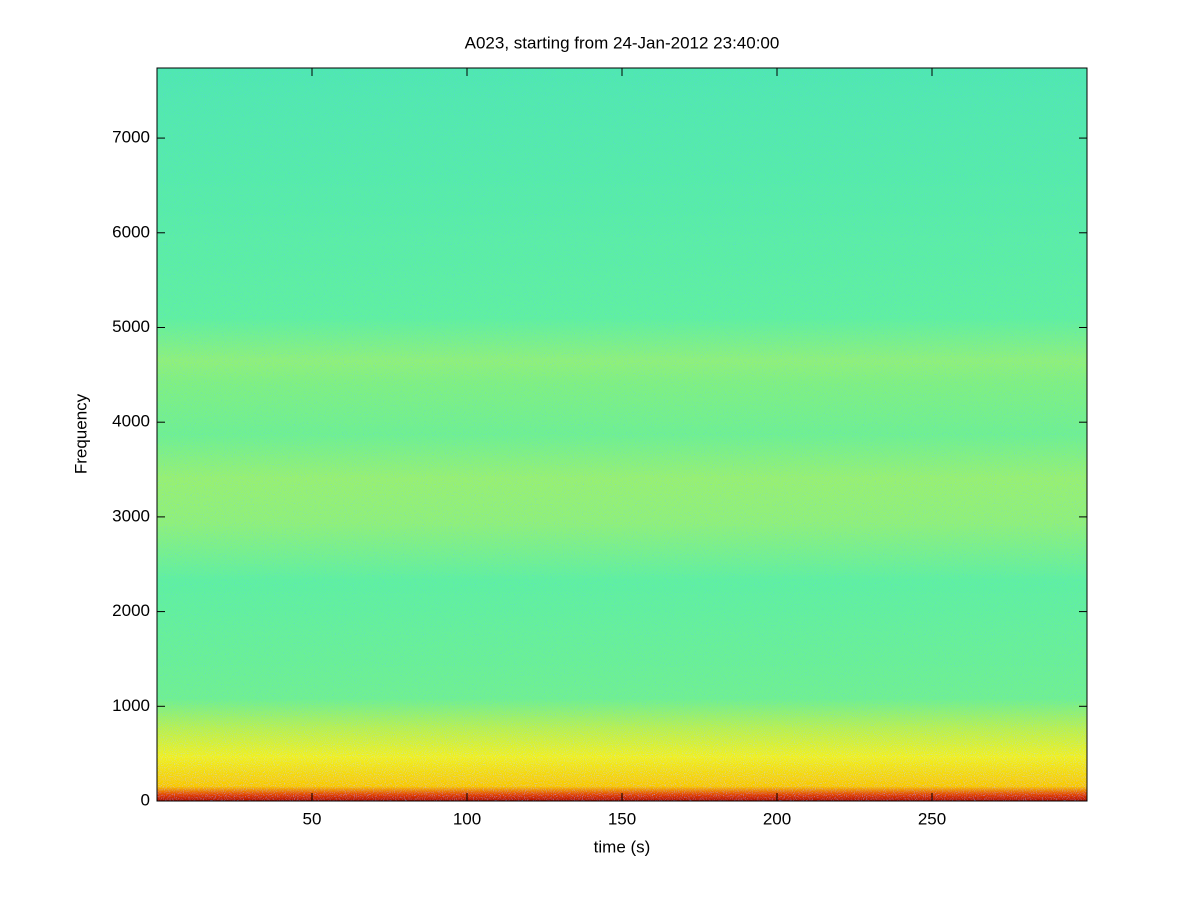 This screenshot has width=1200, height=900. I want to click on y-tick-label: 1000, so click(131, 705).